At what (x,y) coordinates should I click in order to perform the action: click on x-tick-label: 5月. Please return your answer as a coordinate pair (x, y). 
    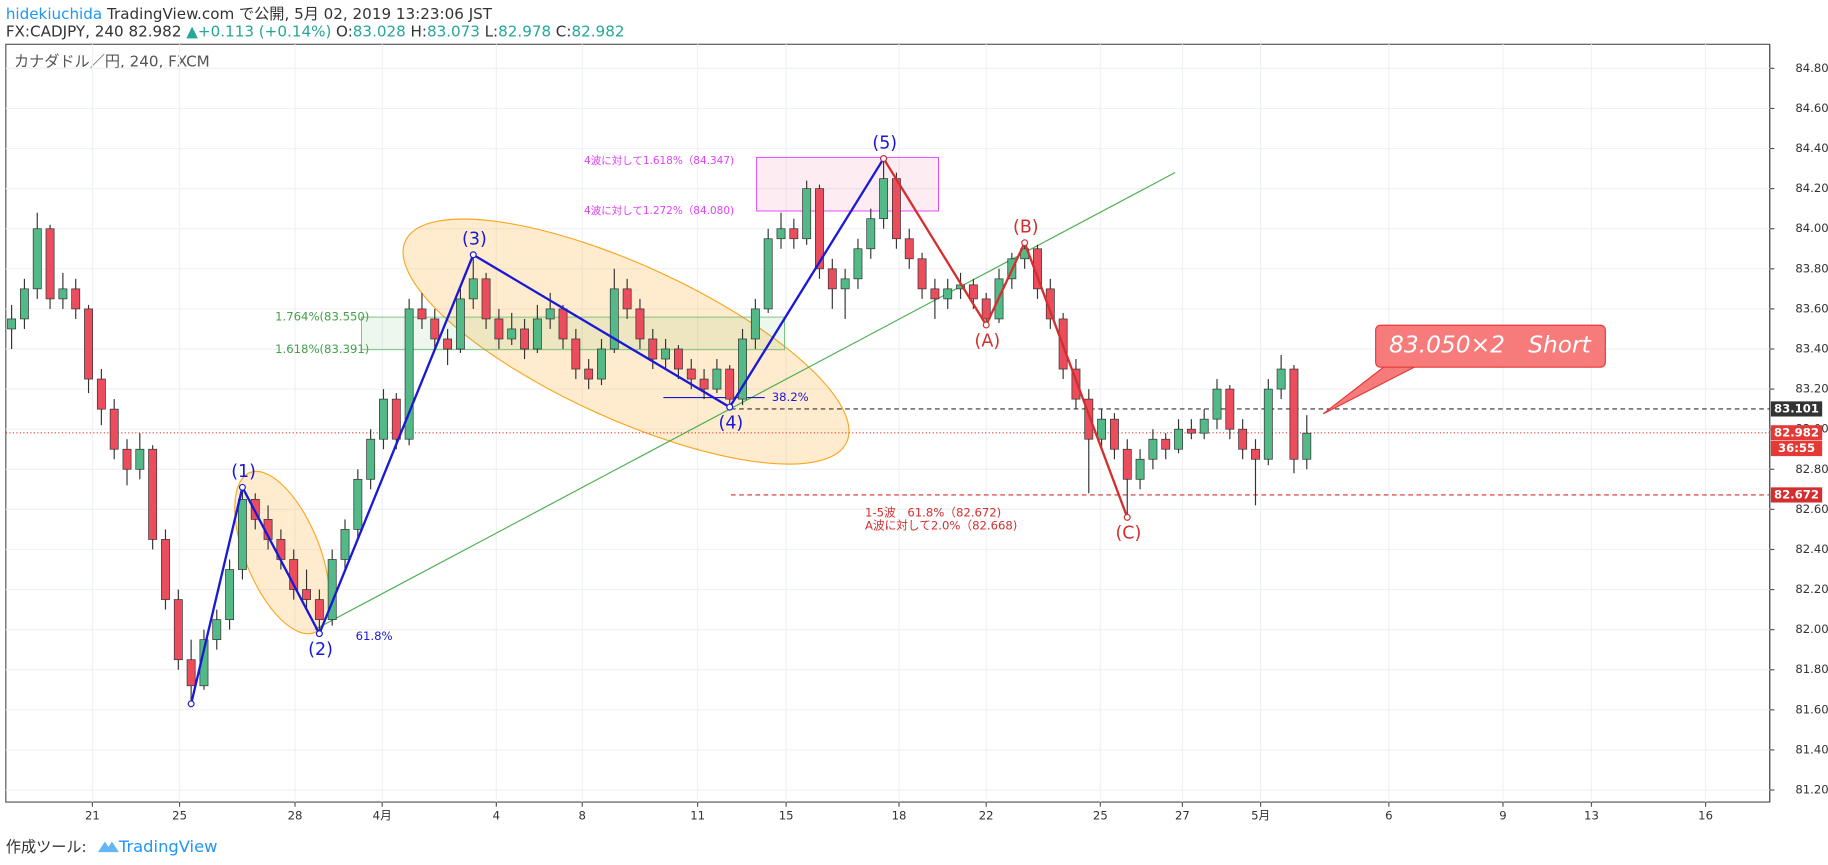
    Looking at the image, I should click on (1260, 816).